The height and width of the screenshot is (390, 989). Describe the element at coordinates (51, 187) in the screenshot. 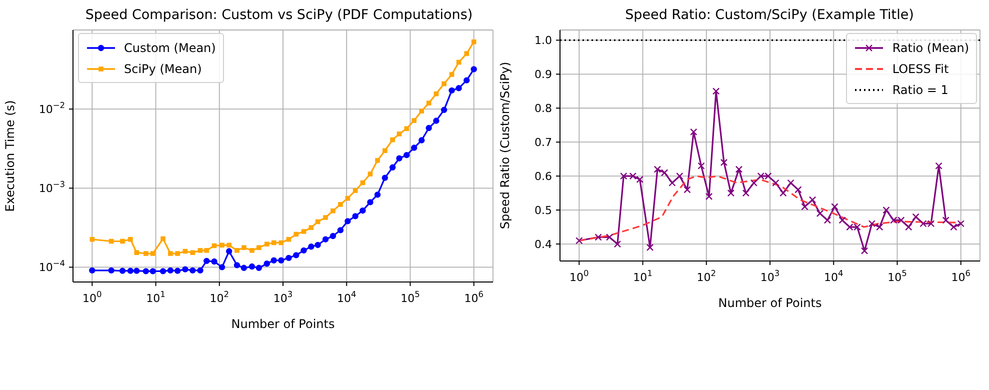

I see `y-tick-label: 10$^{−3}$` at that location.